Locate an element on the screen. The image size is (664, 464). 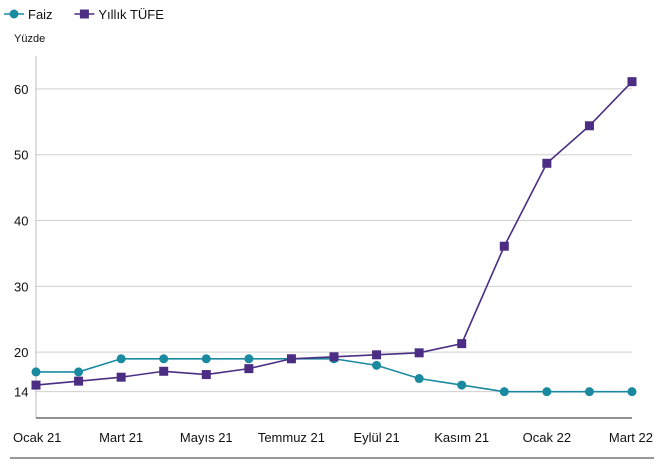
legend: Faiz Yıllık TÜFE is located at coordinates (84, 14).